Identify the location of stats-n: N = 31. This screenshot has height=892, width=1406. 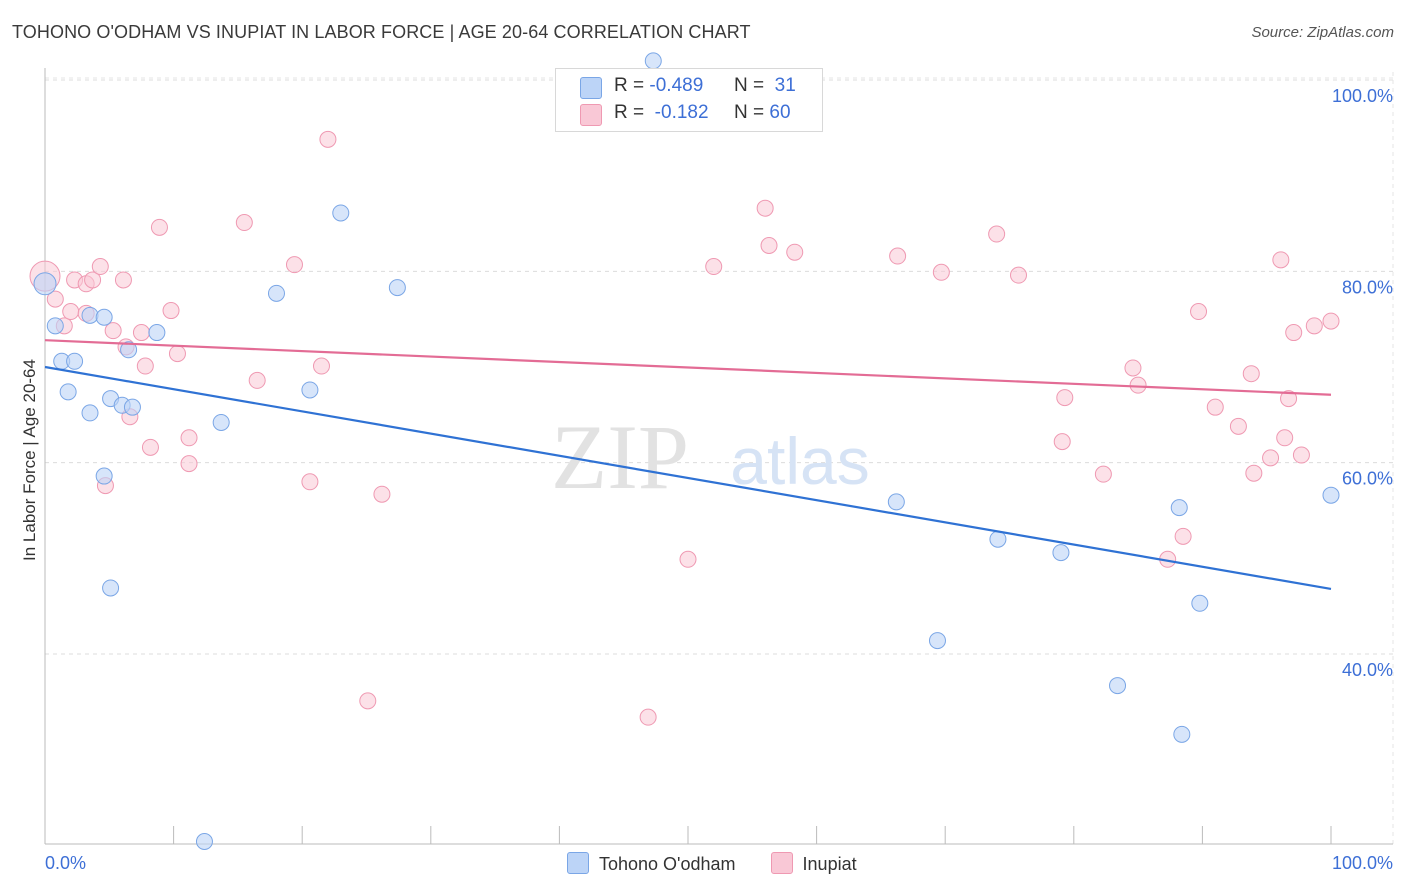
(765, 85).